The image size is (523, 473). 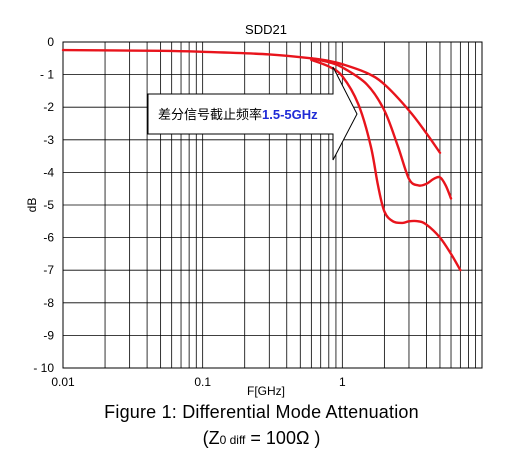 What do you see at coordinates (342, 382) in the screenshot?
I see `x-tick-label: 1` at bounding box center [342, 382].